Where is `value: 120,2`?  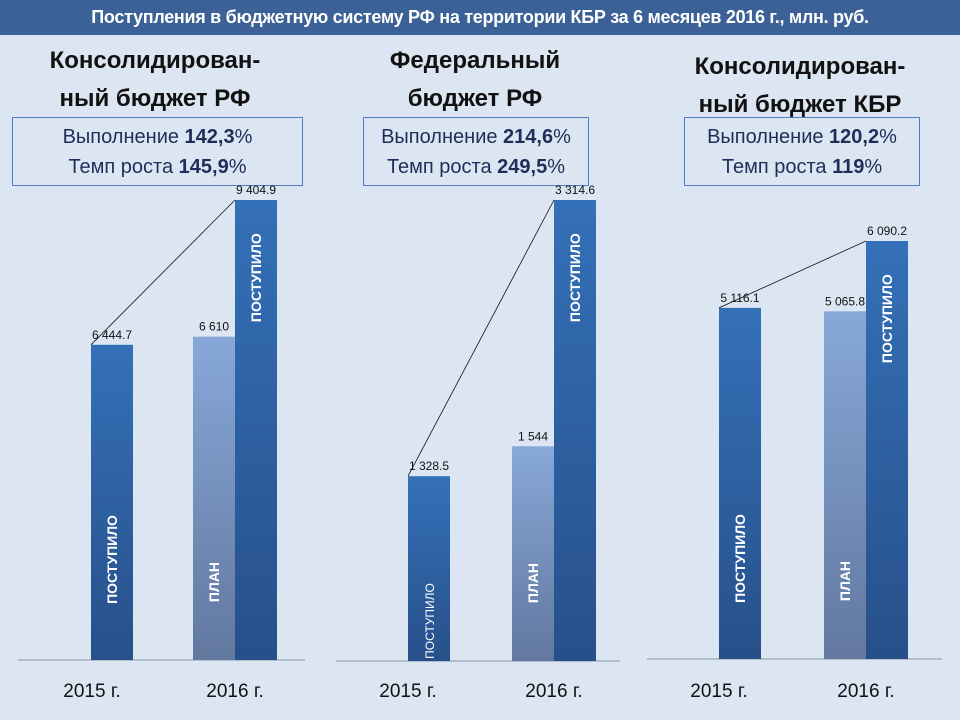 value: 120,2 is located at coordinates (854, 137).